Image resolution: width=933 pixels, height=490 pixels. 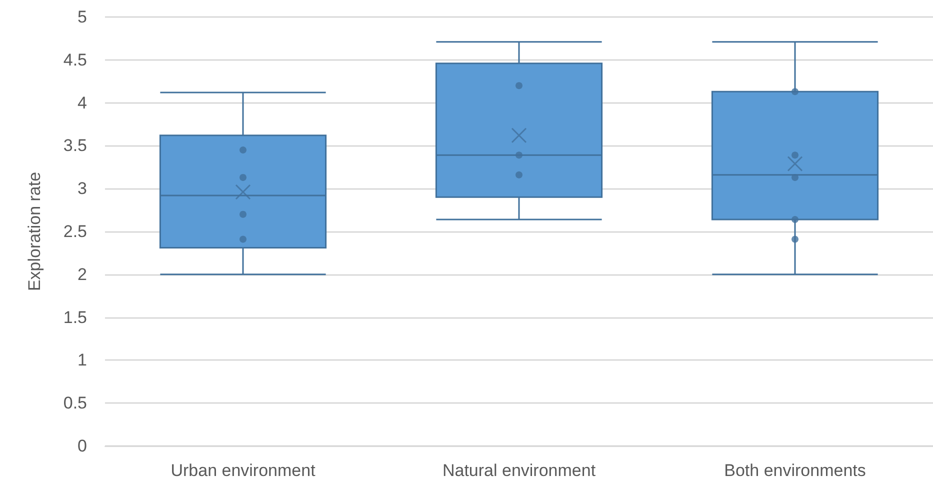 What do you see at coordinates (75, 317) in the screenshot?
I see `y-tick-label: 1.5` at bounding box center [75, 317].